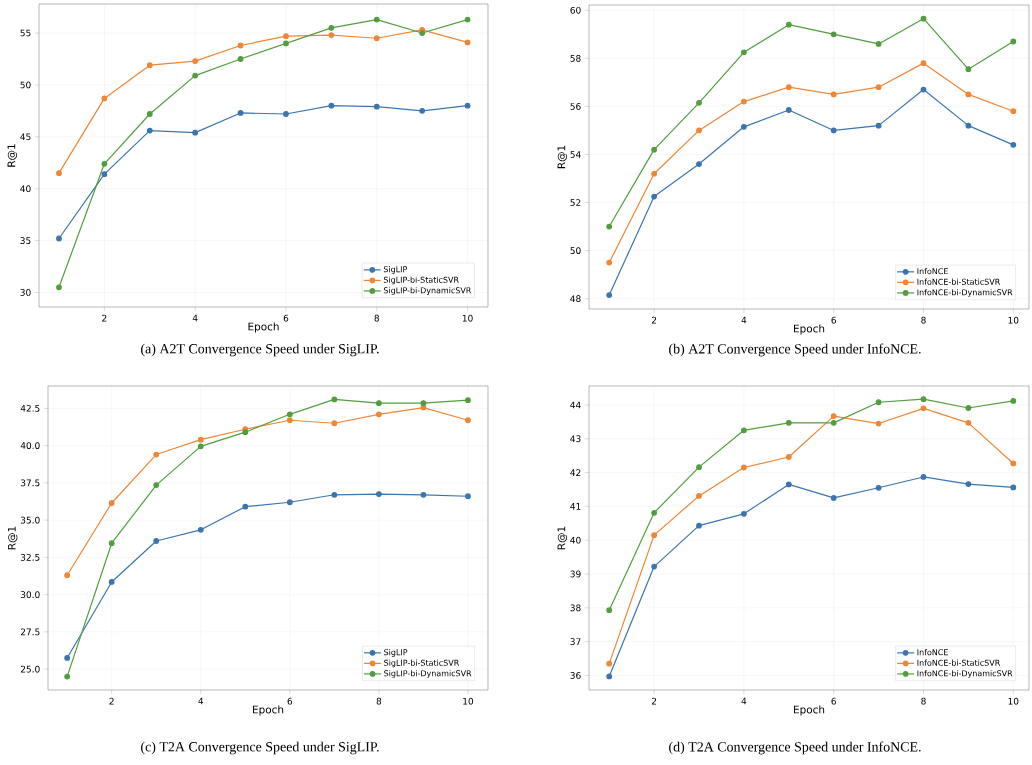  Describe the element at coordinates (575, 574) in the screenshot. I see `y-tick-label: 39` at that location.